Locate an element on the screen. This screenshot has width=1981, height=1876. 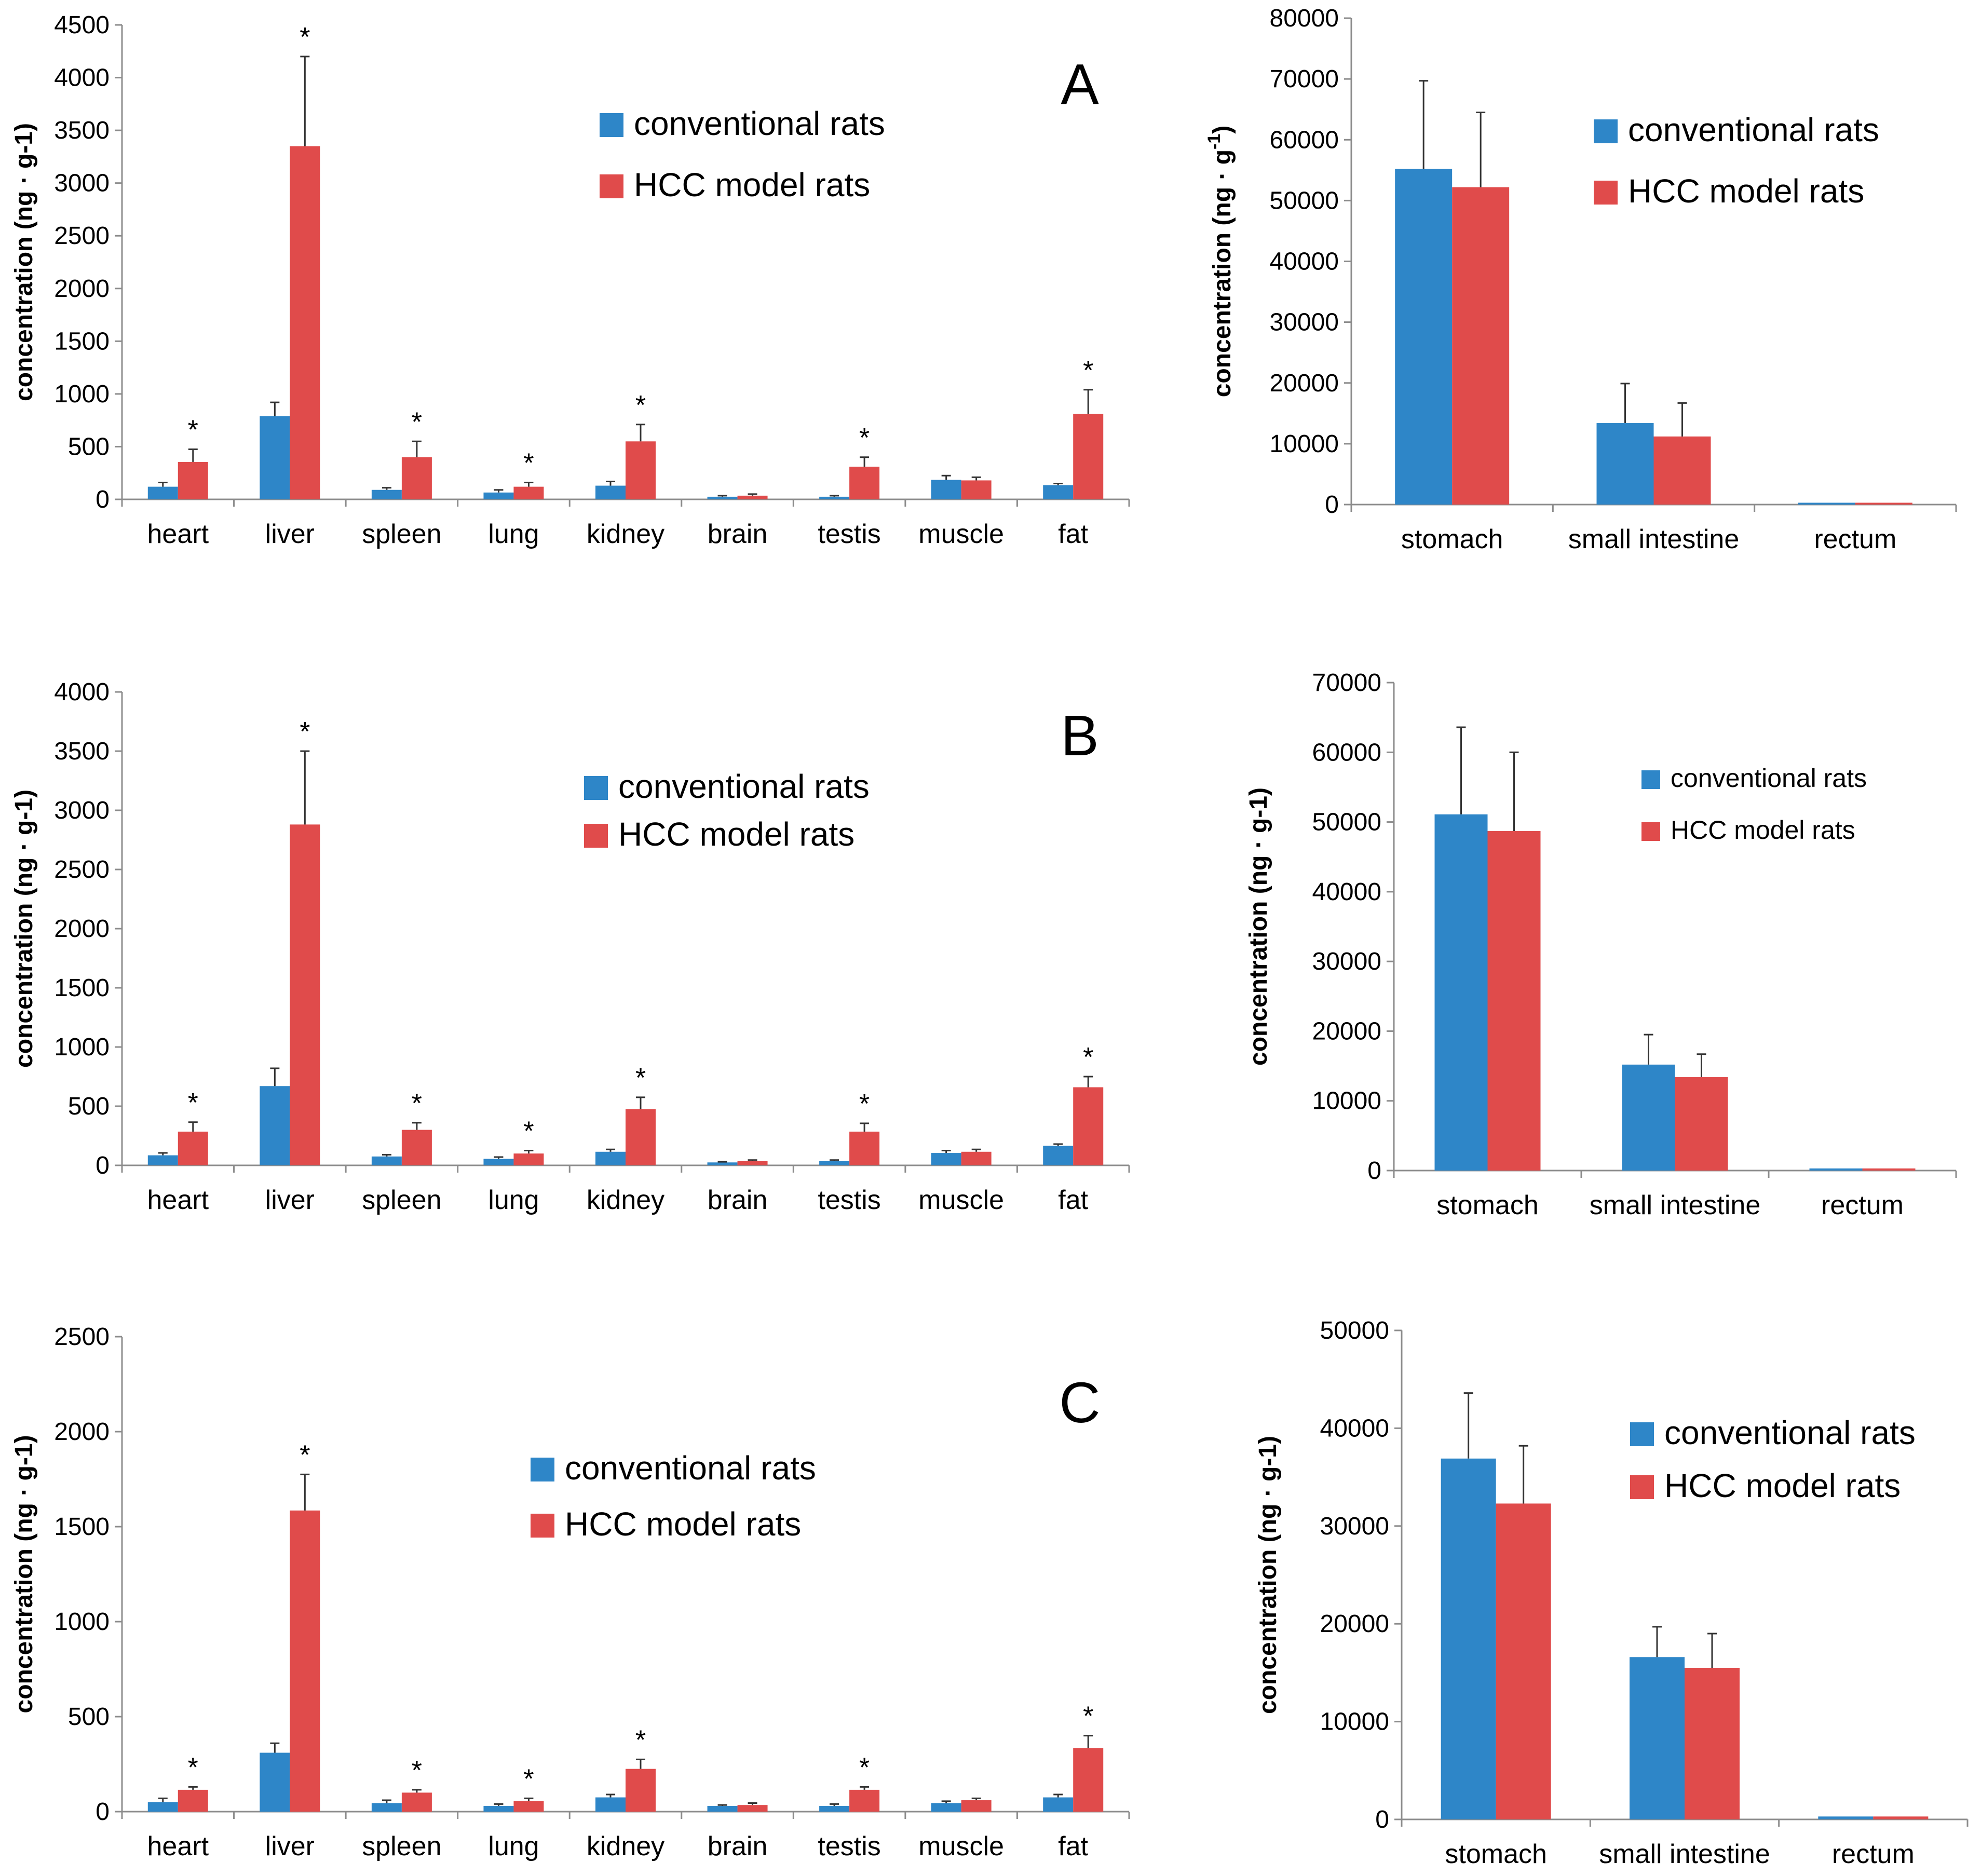
y-tick-label: 2000 is located at coordinates (82, 929).